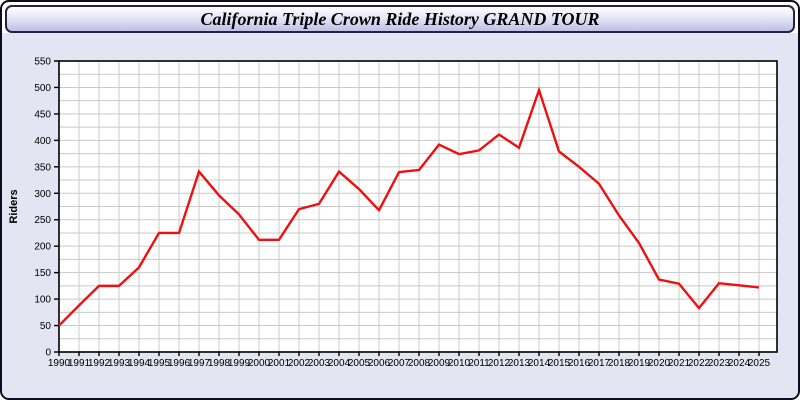 The width and height of the screenshot is (800, 400). What do you see at coordinates (48, 353) in the screenshot?
I see `y-tick-label: 0` at bounding box center [48, 353].